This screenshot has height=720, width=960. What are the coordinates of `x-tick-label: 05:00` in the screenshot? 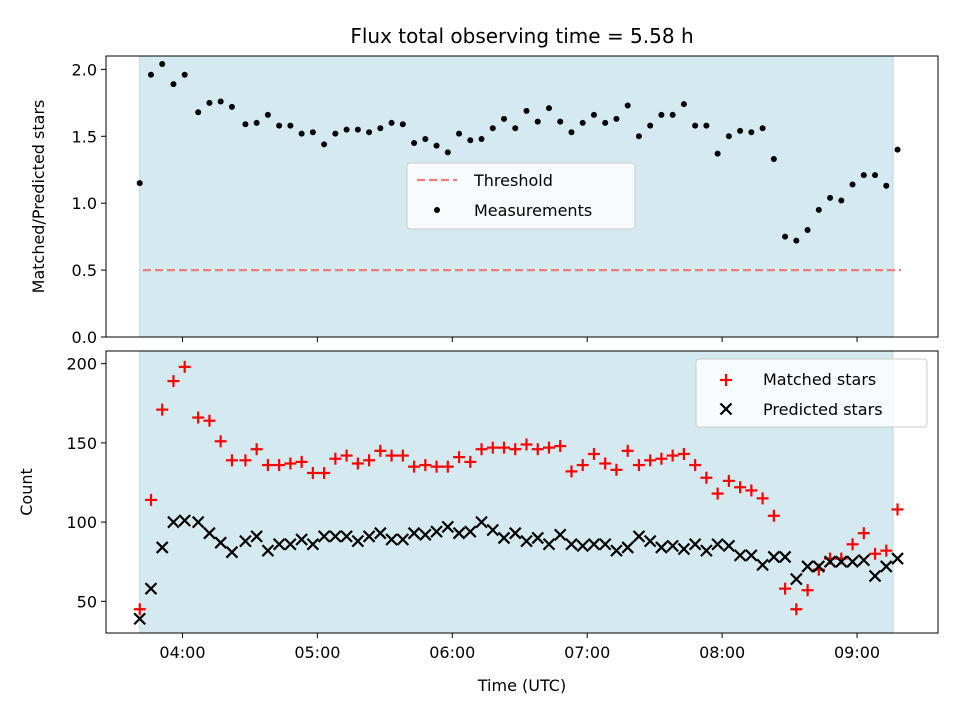 It's located at (317, 652).